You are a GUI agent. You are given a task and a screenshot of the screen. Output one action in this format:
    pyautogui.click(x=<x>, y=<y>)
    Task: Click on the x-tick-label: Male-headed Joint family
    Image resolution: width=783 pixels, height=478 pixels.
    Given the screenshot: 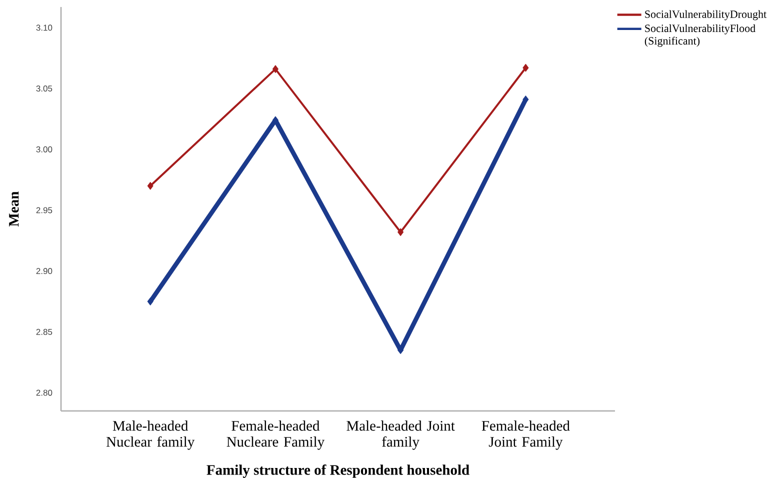 What is the action you would take?
    pyautogui.click(x=400, y=435)
    